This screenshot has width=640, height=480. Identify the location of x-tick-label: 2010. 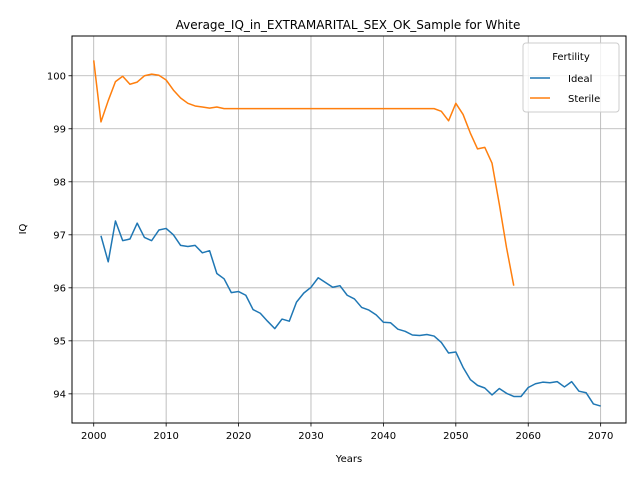
(165, 436).